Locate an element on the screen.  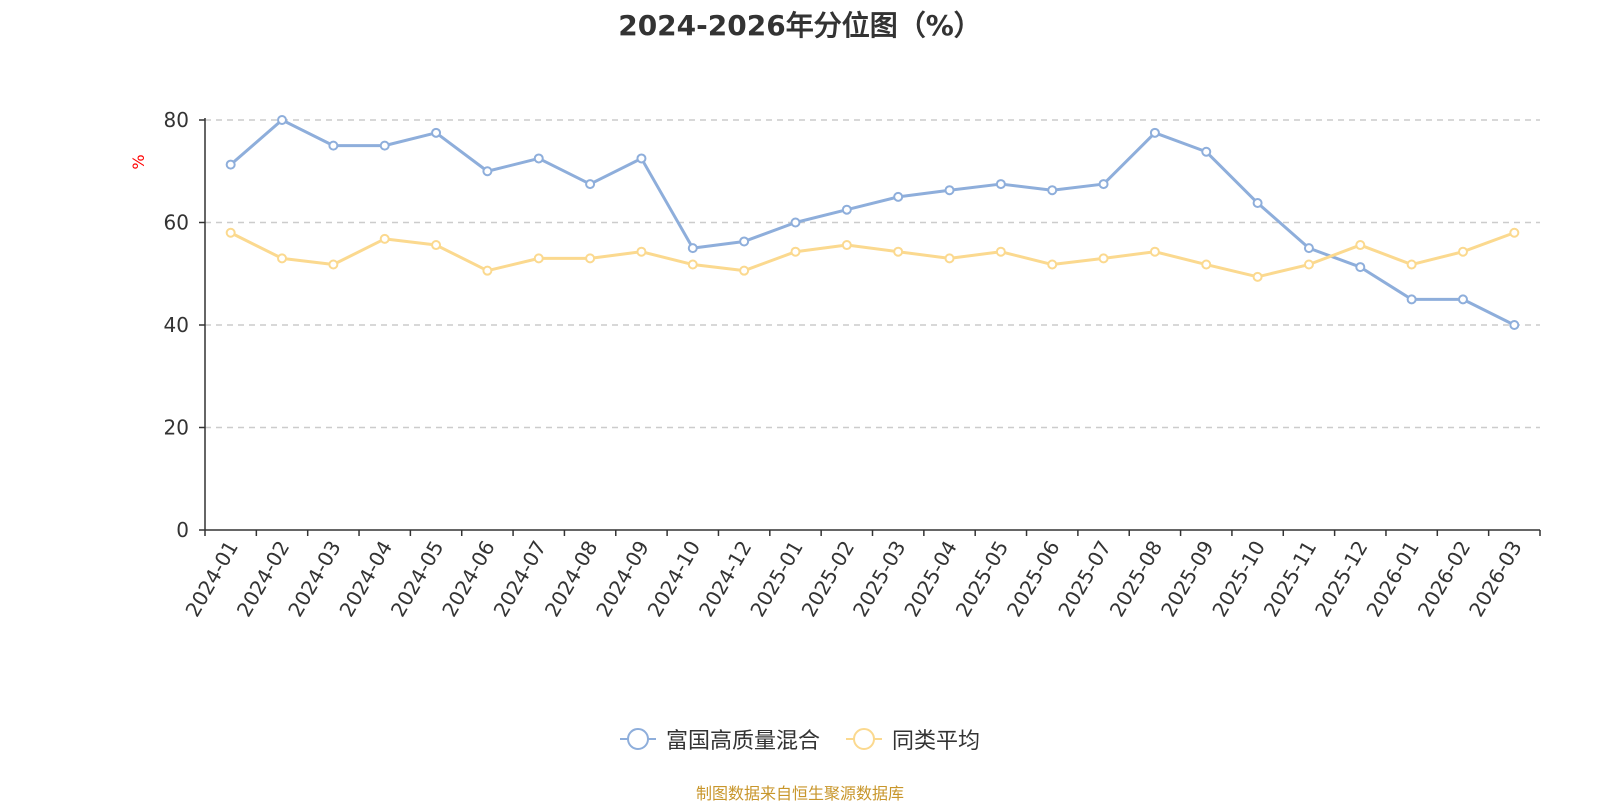
y-tick-label: 0 is located at coordinates (182, 530).